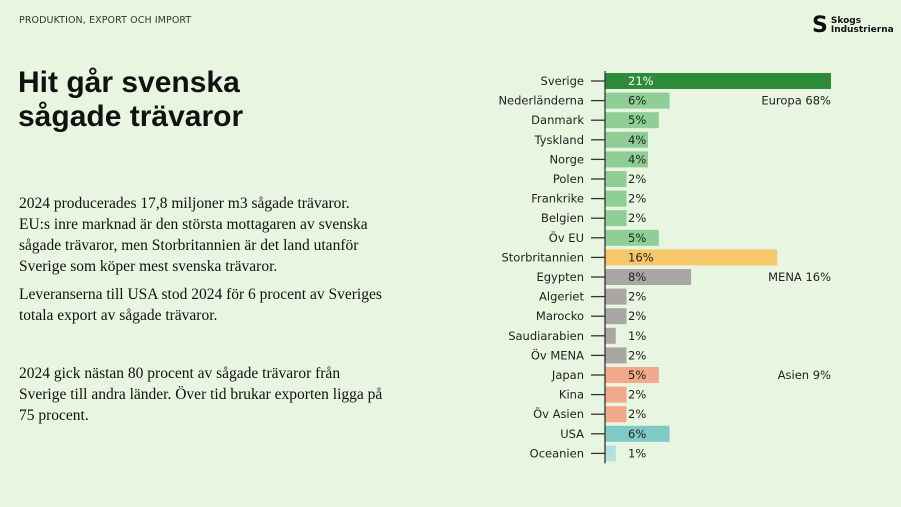  I want to click on category-label: Marocko, so click(560, 316).